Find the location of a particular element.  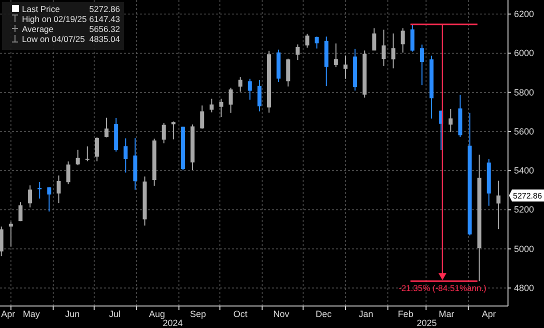

x-tick-label: Sep is located at coordinates (198, 314).